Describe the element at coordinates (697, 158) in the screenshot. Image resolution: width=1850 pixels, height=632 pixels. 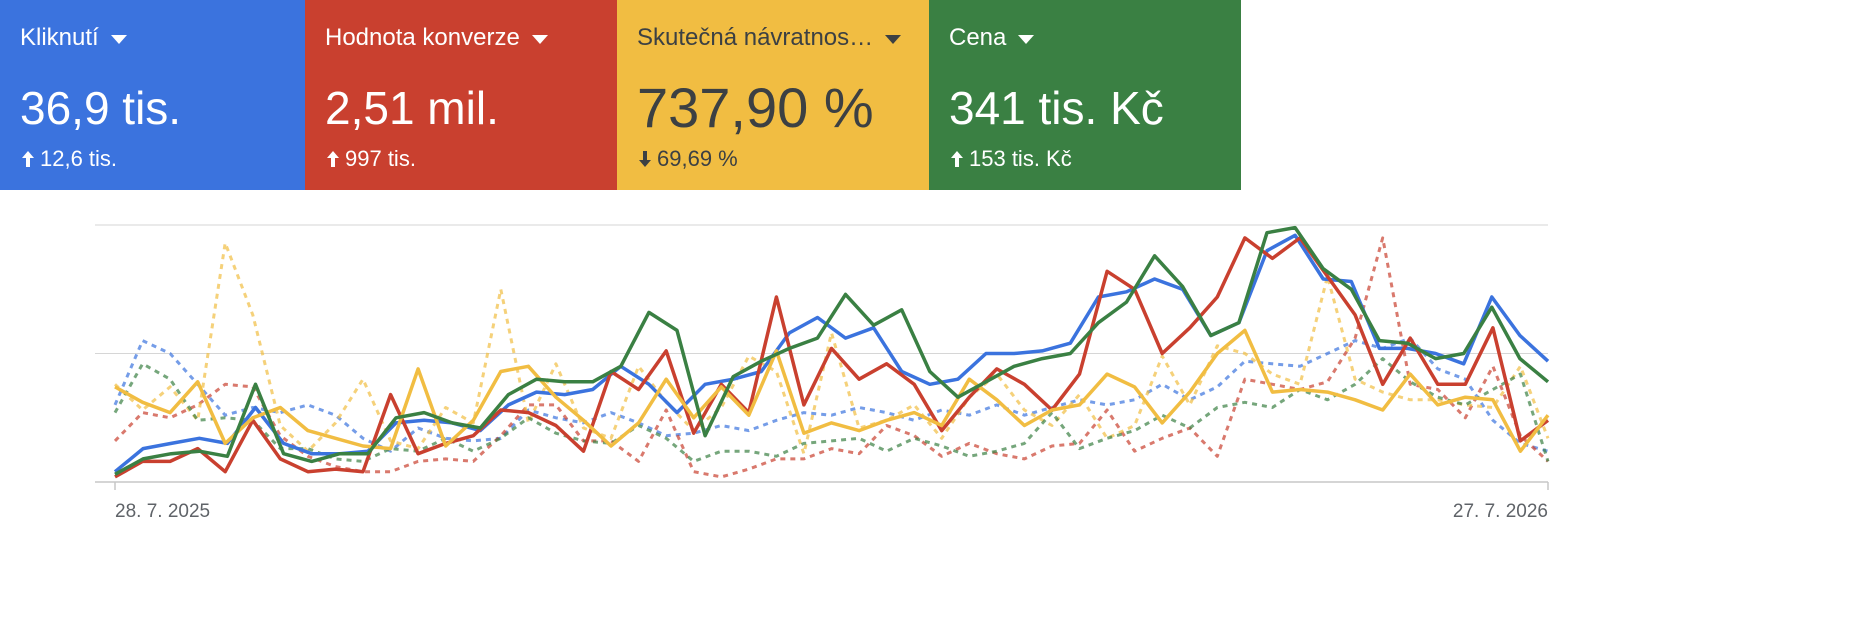
I see `metric-change-value: 69,69 %` at that location.